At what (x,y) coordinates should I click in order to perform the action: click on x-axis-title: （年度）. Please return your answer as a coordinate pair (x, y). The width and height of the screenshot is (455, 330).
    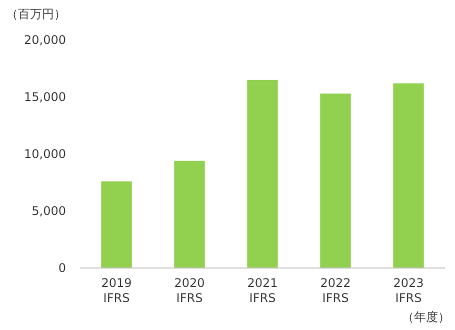
    Looking at the image, I should click on (426, 317).